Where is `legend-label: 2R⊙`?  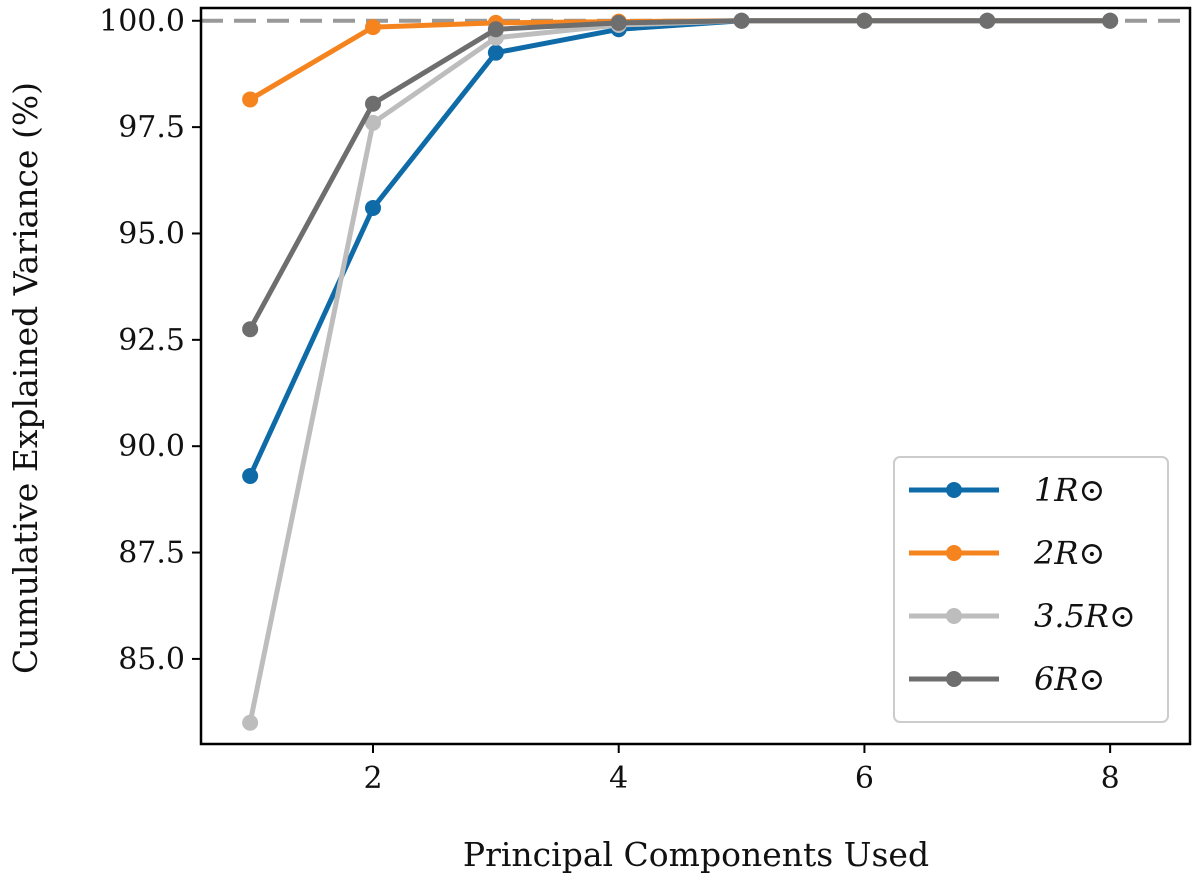
legend-label: 2R⊙ is located at coordinates (1069, 553).